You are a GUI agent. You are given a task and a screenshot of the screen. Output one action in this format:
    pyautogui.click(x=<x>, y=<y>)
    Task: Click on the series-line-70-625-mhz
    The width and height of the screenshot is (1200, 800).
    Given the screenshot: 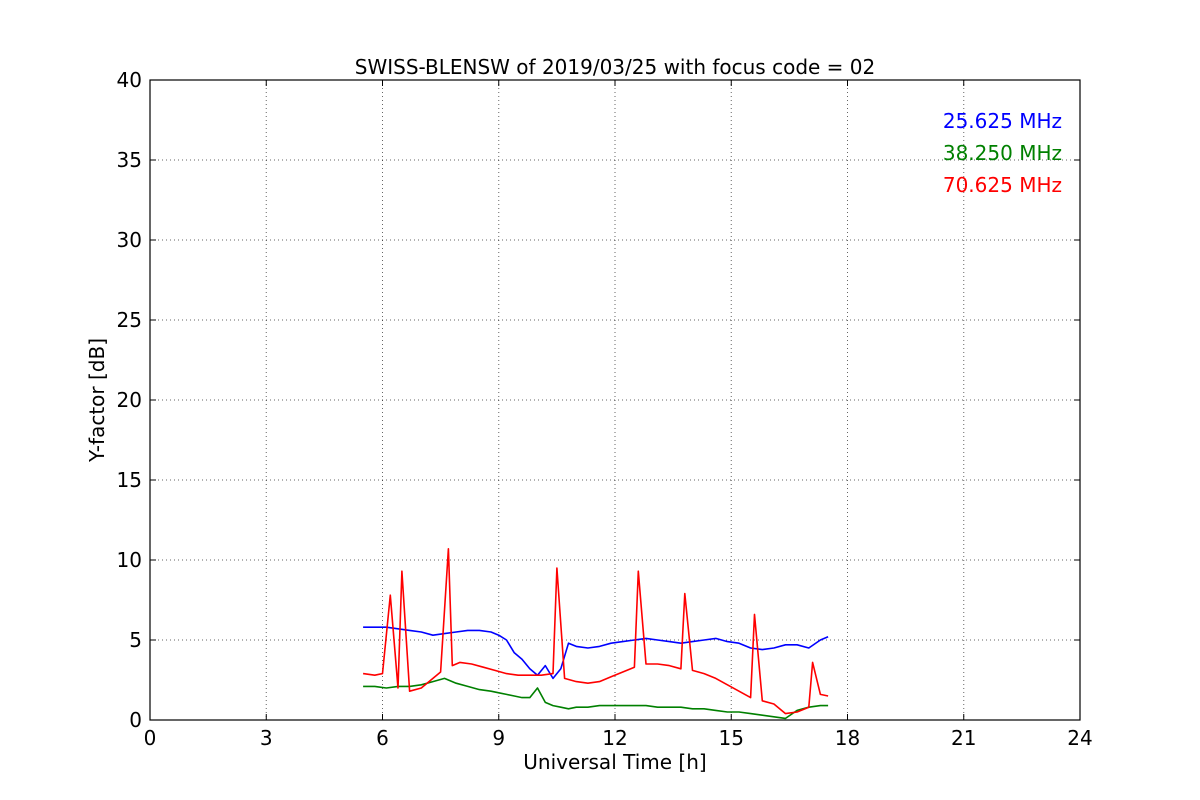 What is the action you would take?
    pyautogui.click(x=595, y=631)
    